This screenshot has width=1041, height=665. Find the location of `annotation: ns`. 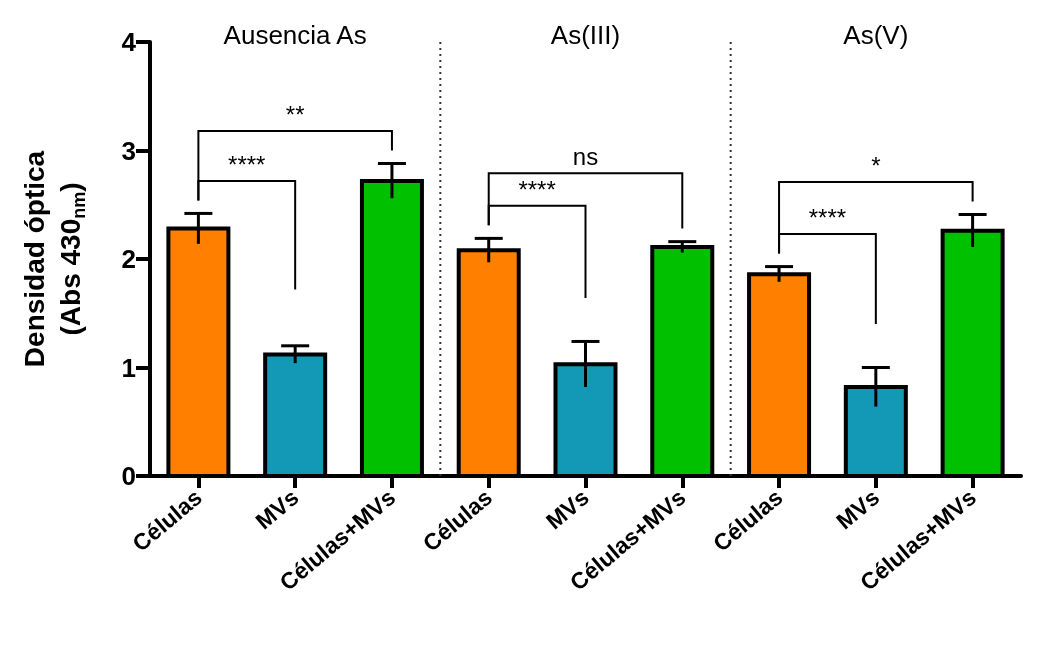

annotation: ns is located at coordinates (585, 157).